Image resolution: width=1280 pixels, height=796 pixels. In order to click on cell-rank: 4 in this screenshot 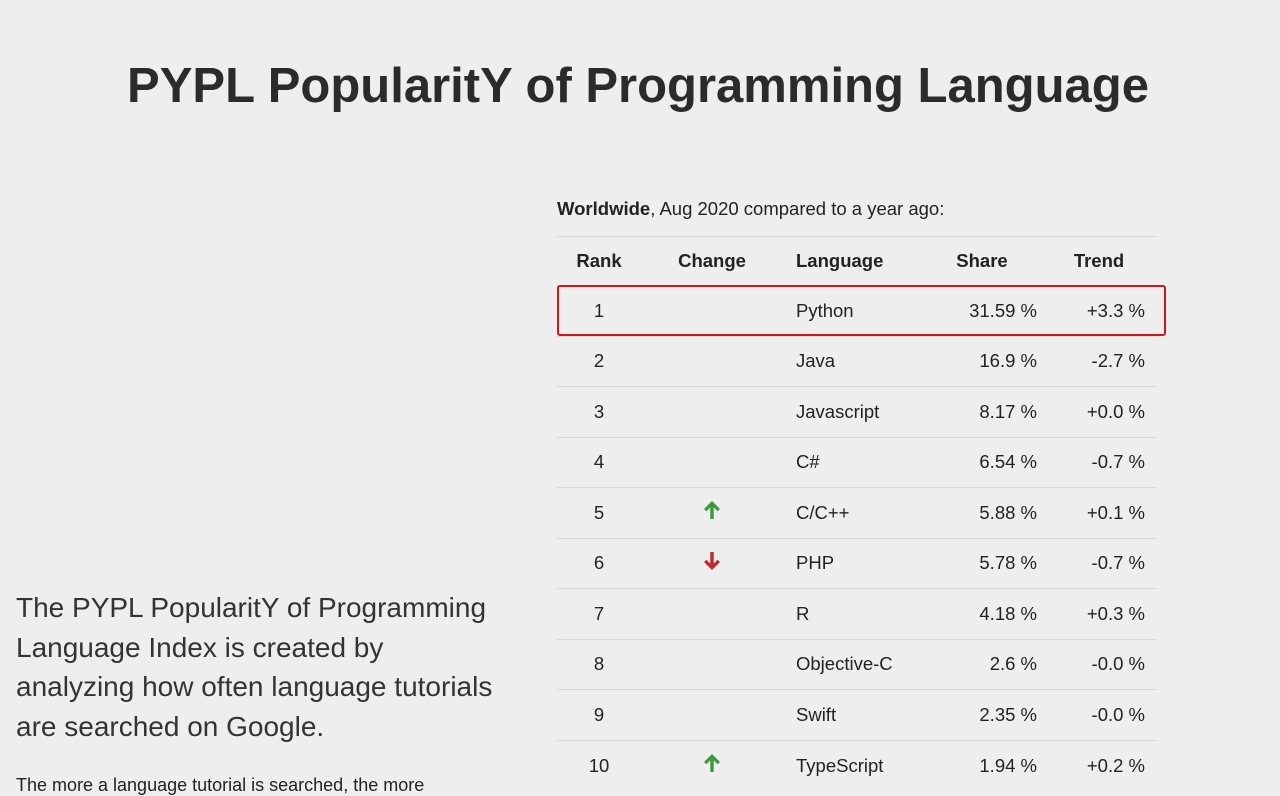, I will do `click(599, 462)`.